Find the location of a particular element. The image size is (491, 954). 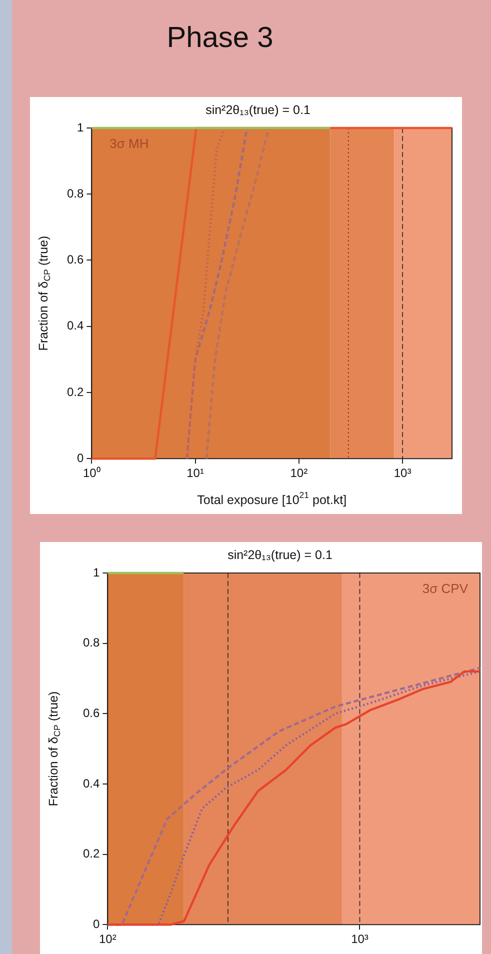

x-tick-label: 10⁰ is located at coordinates (91, 473).